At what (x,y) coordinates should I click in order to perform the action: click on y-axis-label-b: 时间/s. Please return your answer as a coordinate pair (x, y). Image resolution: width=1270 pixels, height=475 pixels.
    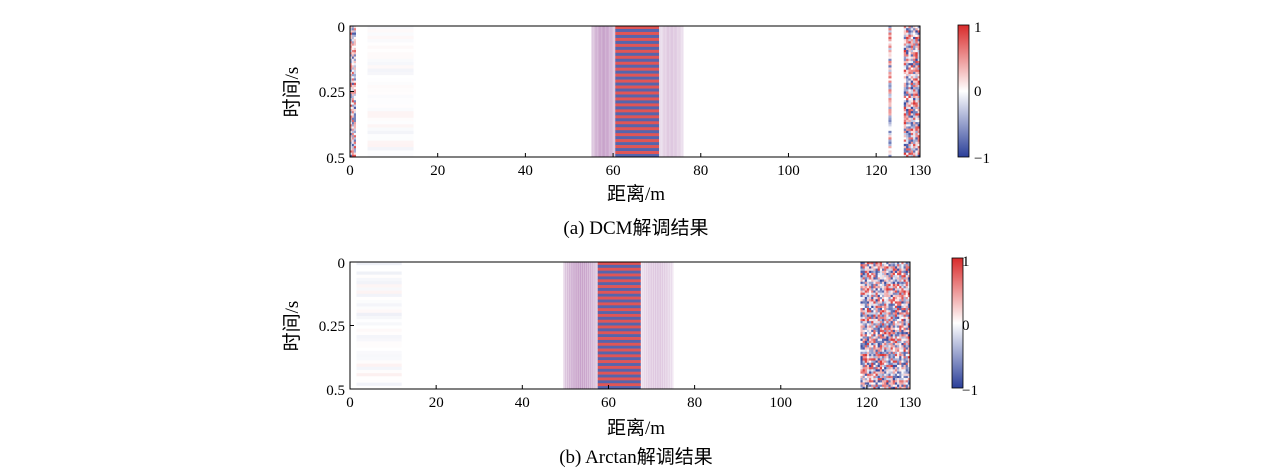
    Looking at the image, I should click on (292, 326).